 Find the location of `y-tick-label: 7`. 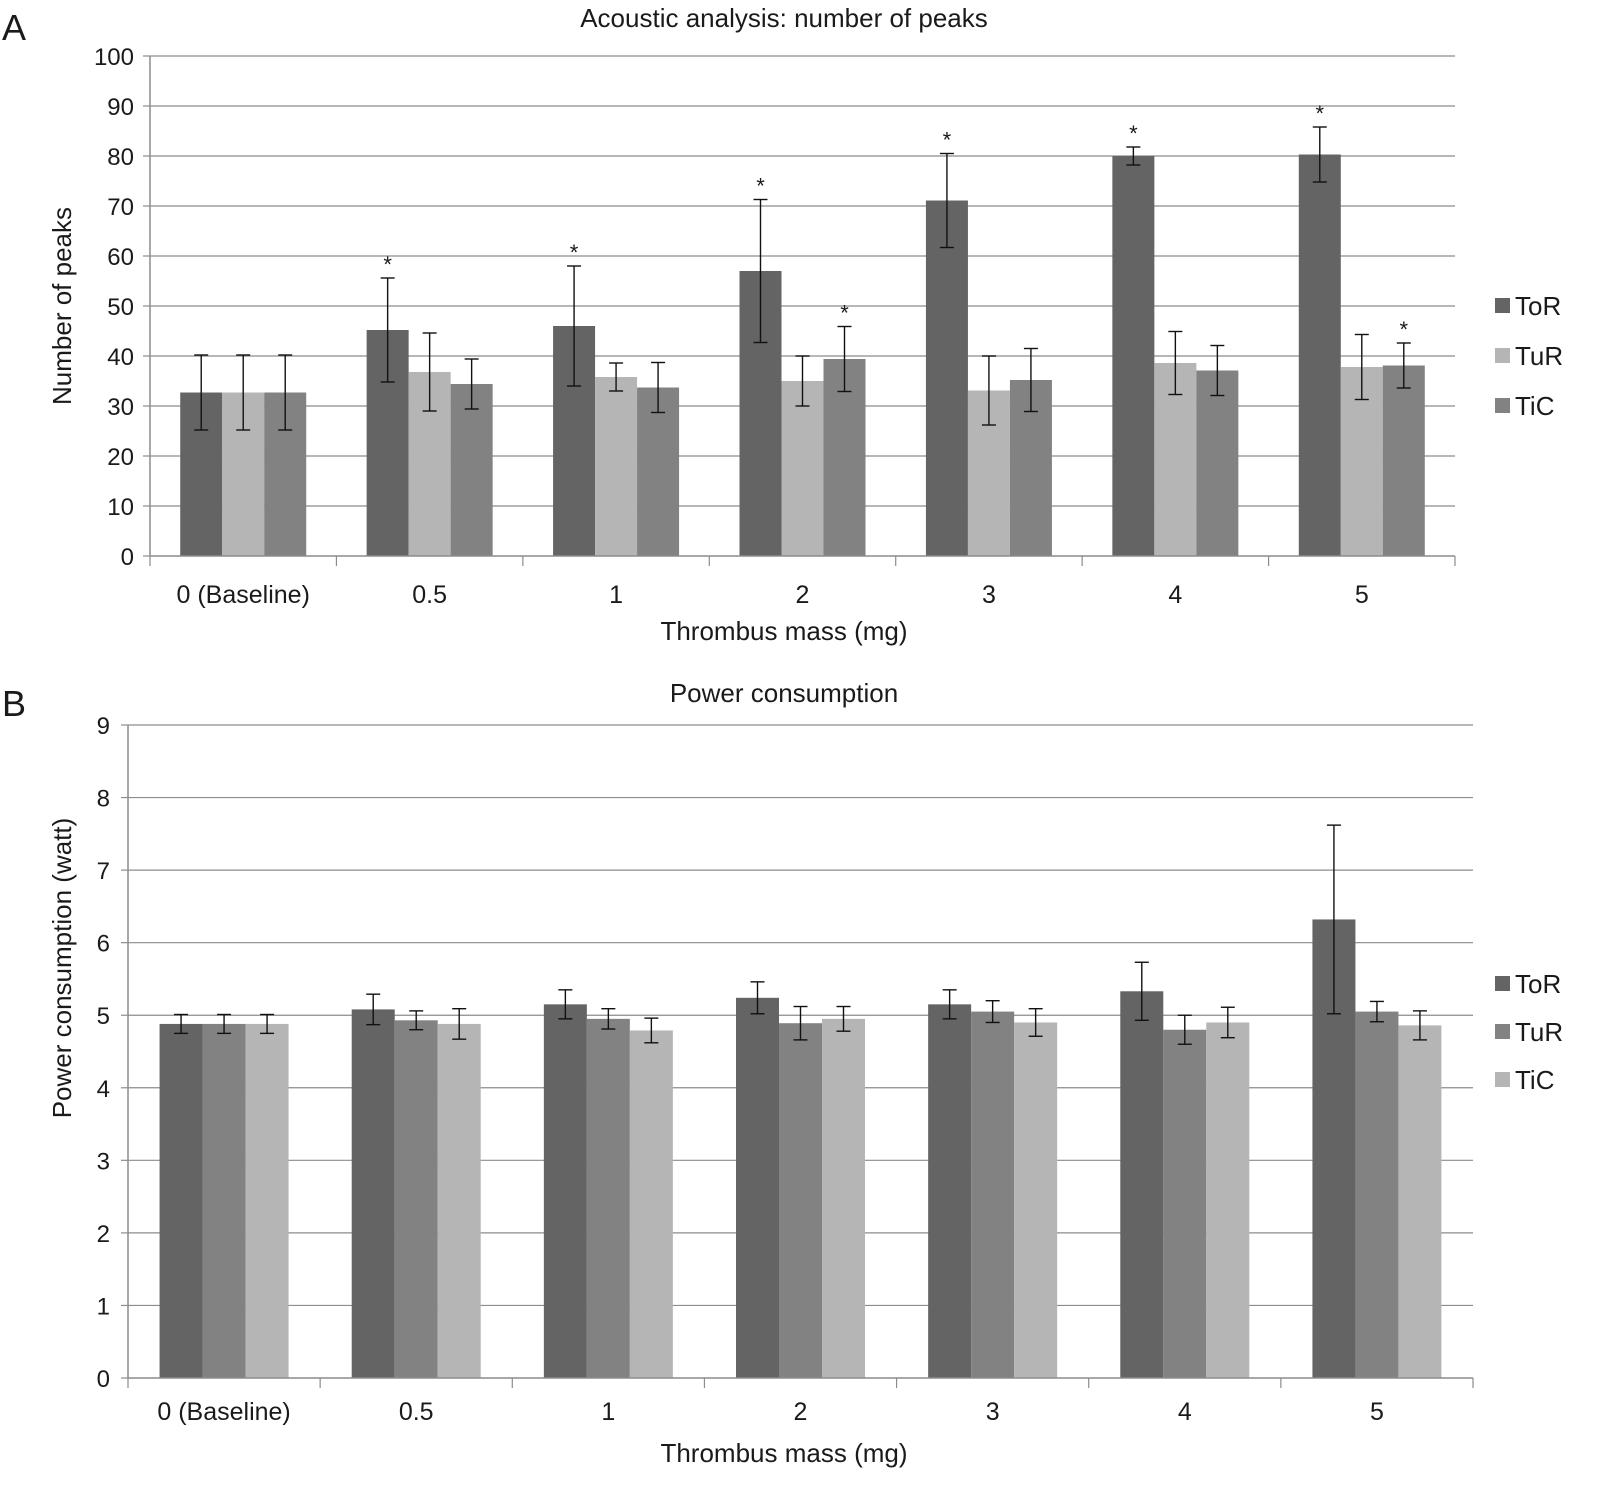

y-tick-label: 7 is located at coordinates (103, 871).